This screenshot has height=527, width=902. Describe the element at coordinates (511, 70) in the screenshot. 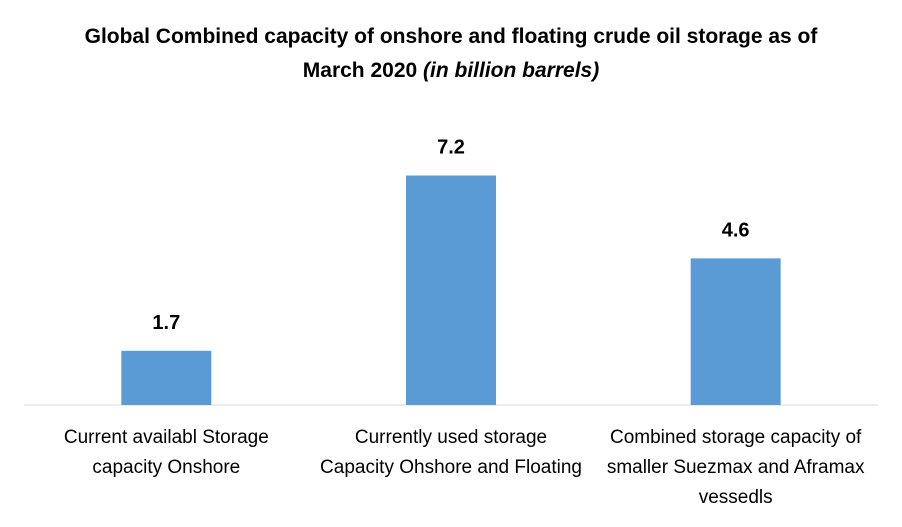

I see `chart-title-unit: (in billion barrels)` at that location.